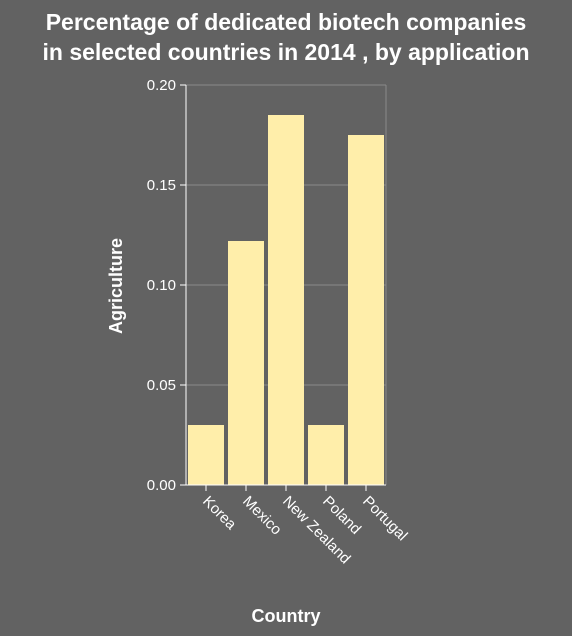 The height and width of the screenshot is (636, 572). I want to click on x-tick-label: Portugal, so click(385, 519).